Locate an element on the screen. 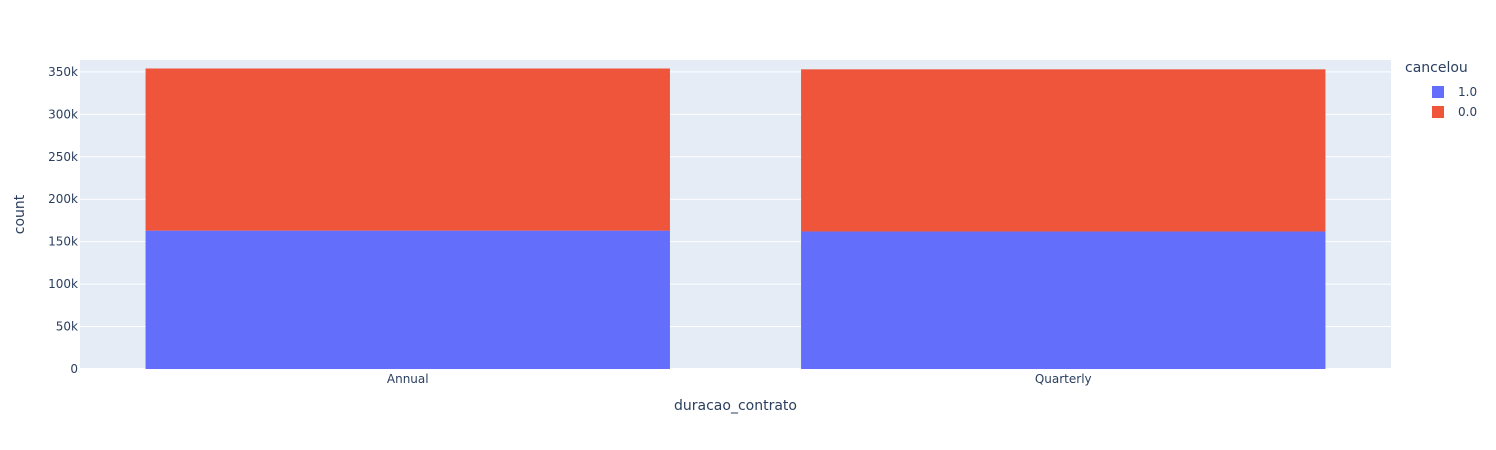 The width and height of the screenshot is (1496, 450). y-tick-label: 150k is located at coordinates (63, 242).